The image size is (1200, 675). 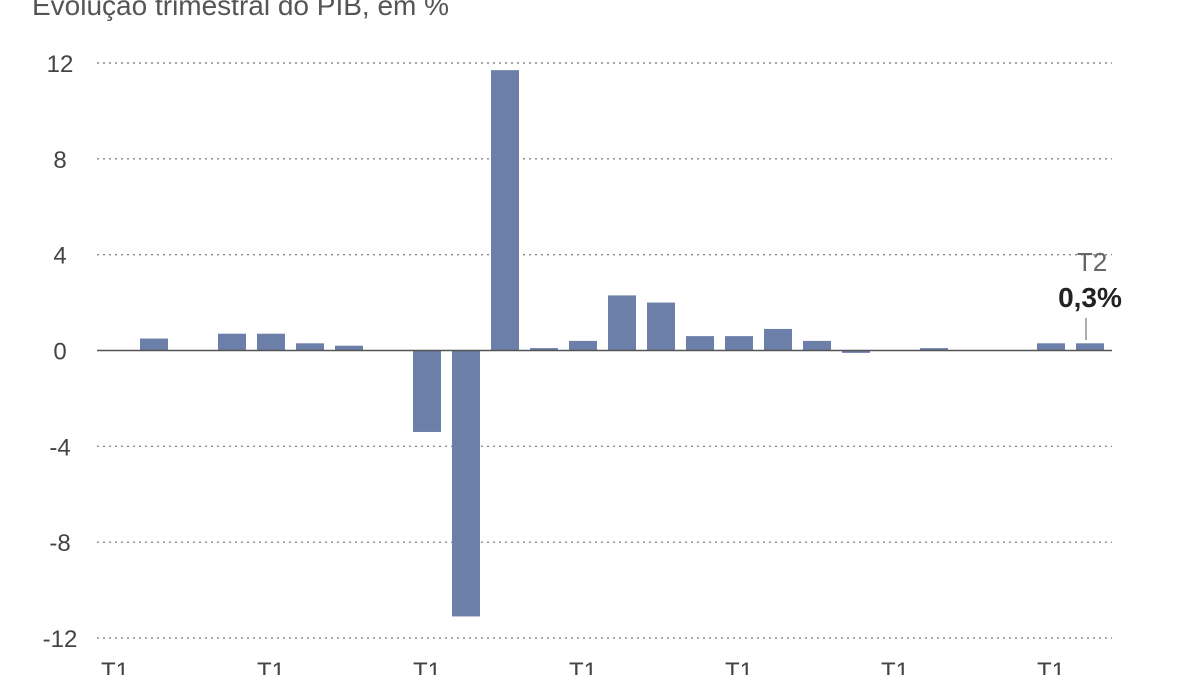 I want to click on y-tick-label: 8, so click(x=59, y=160).